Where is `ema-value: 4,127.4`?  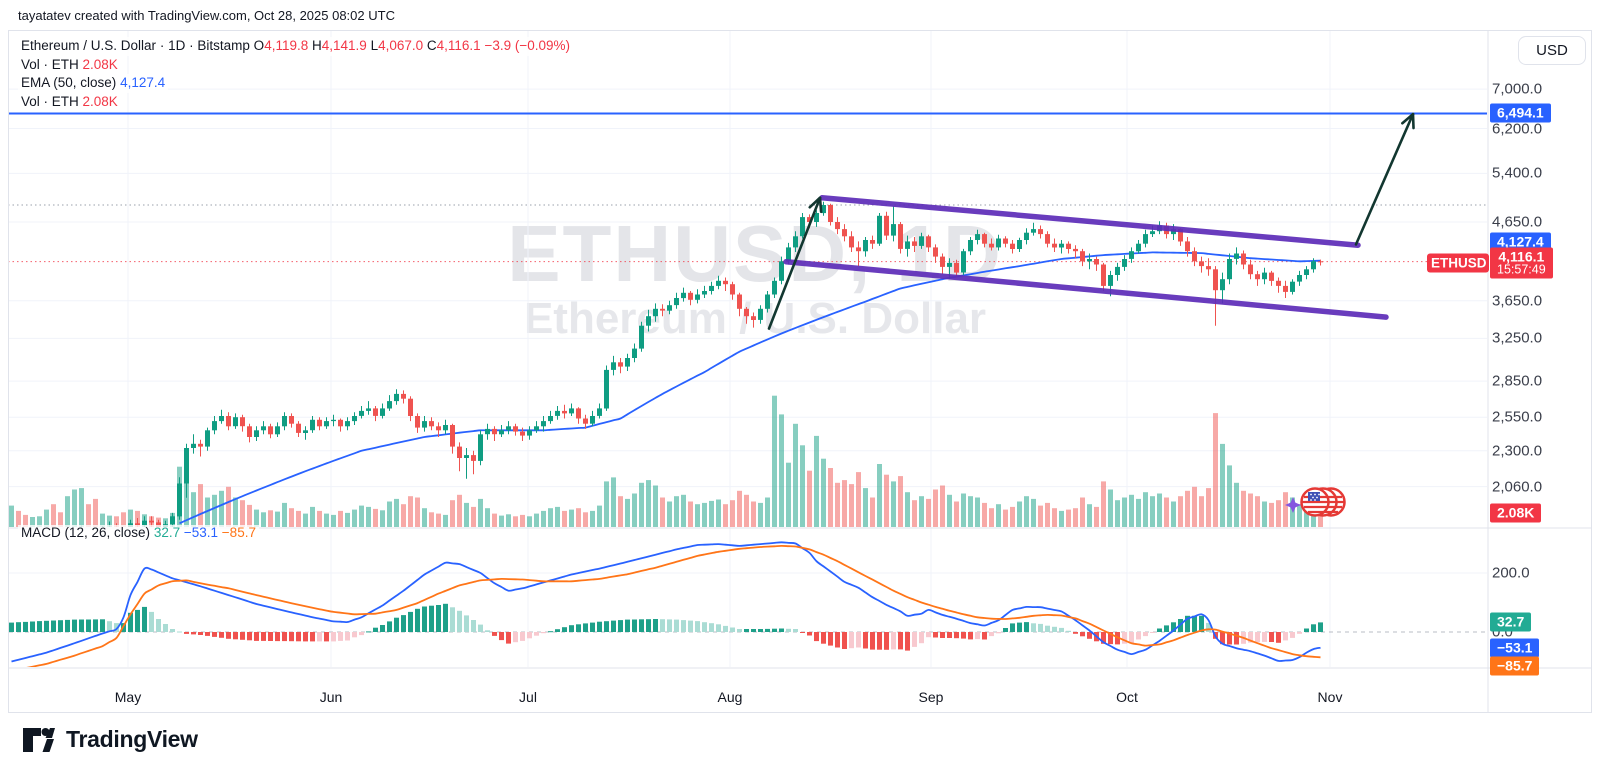 ema-value: 4,127.4 is located at coordinates (143, 82).